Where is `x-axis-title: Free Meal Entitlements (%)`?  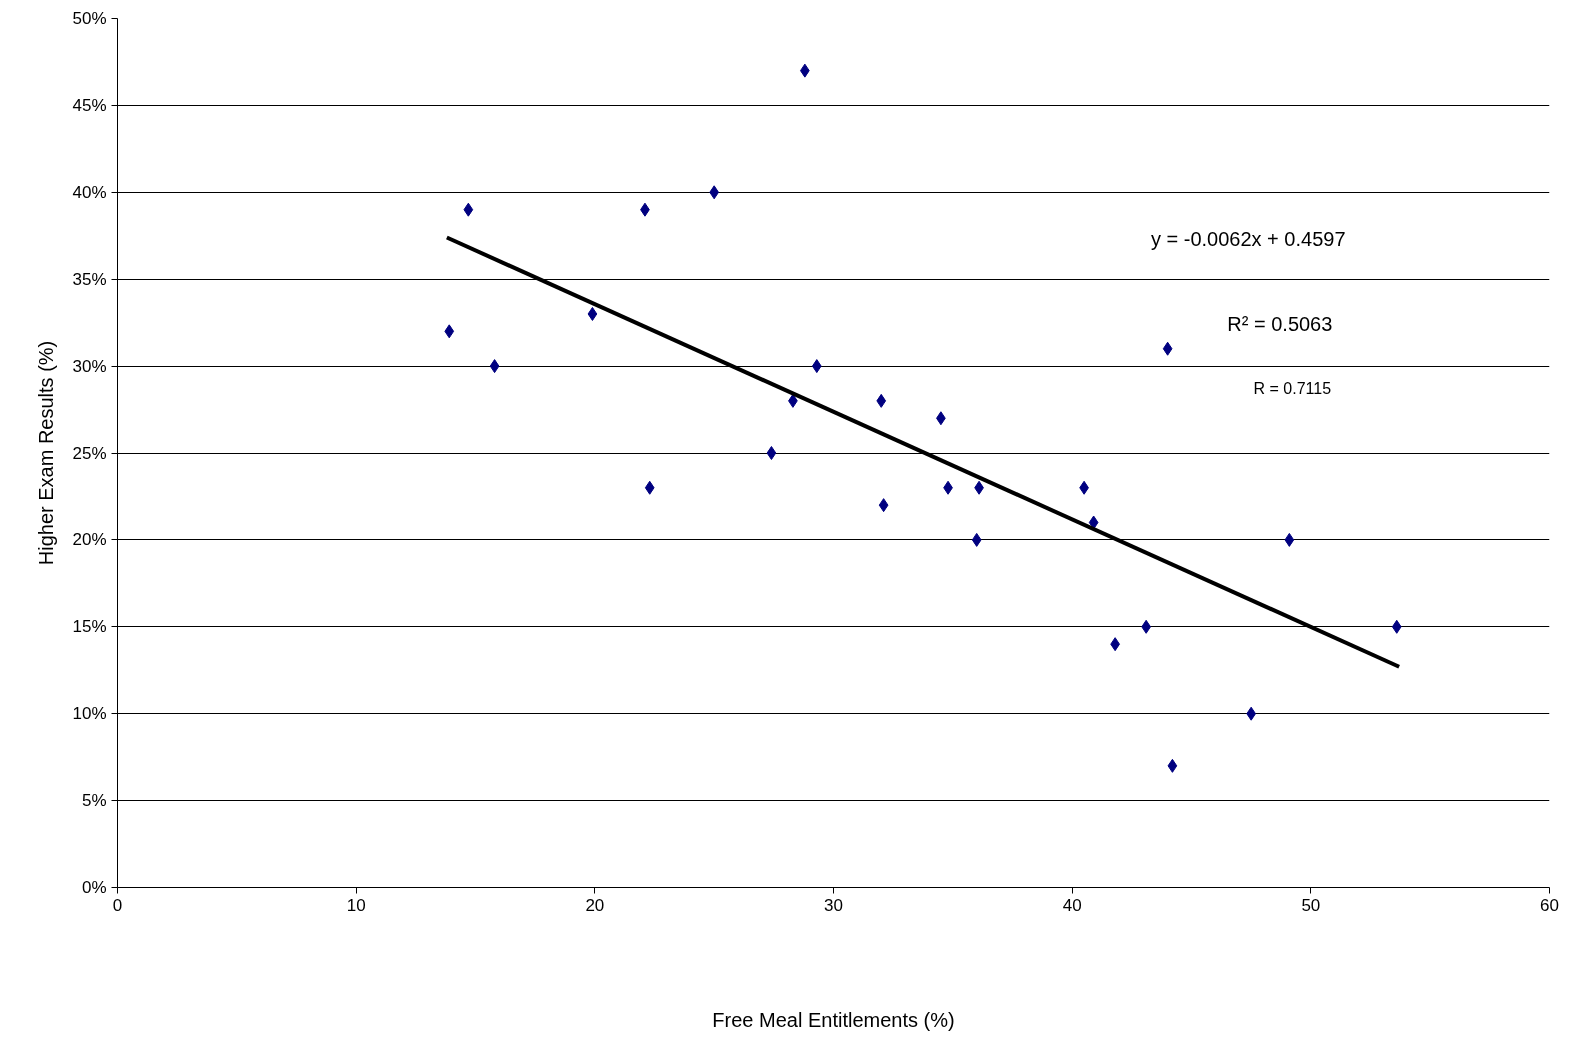 x-axis-title: Free Meal Entitlements (%) is located at coordinates (833, 1019).